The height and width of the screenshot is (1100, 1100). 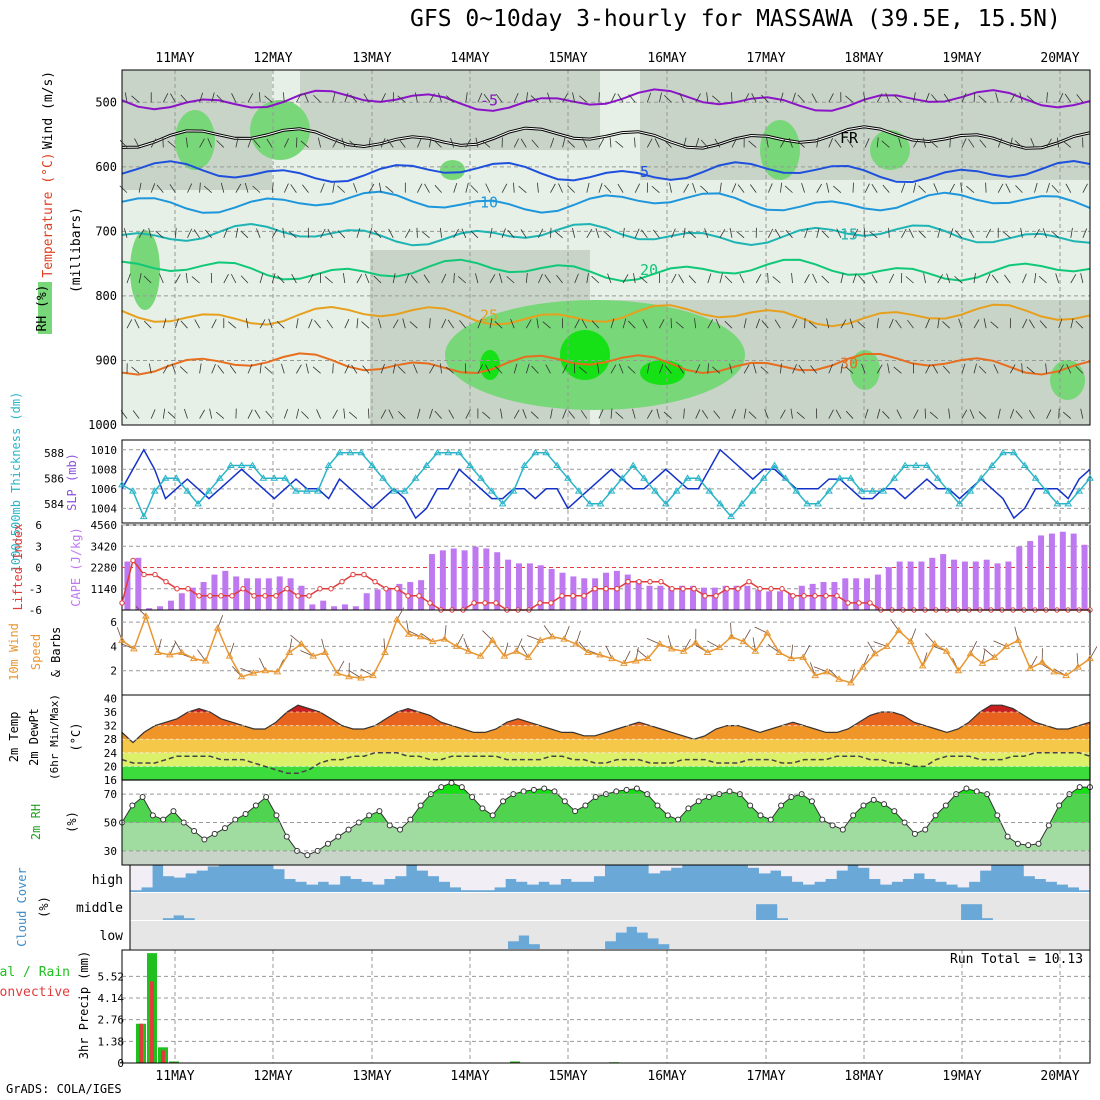 What do you see at coordinates (452, 170) in the screenshot?
I see `rh-shade` at bounding box center [452, 170].